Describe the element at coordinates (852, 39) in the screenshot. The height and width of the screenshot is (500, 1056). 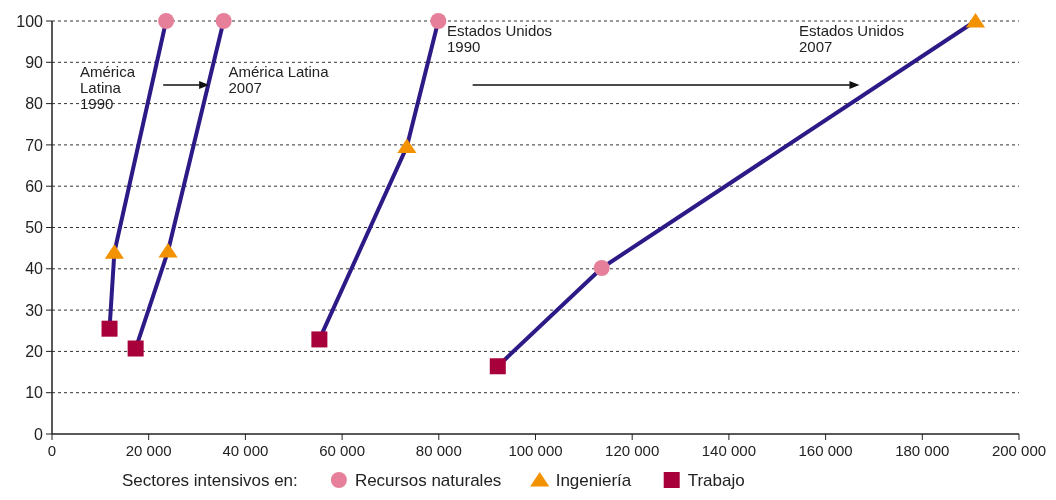
I see `annotation: Estados Unidos 2007` at that location.